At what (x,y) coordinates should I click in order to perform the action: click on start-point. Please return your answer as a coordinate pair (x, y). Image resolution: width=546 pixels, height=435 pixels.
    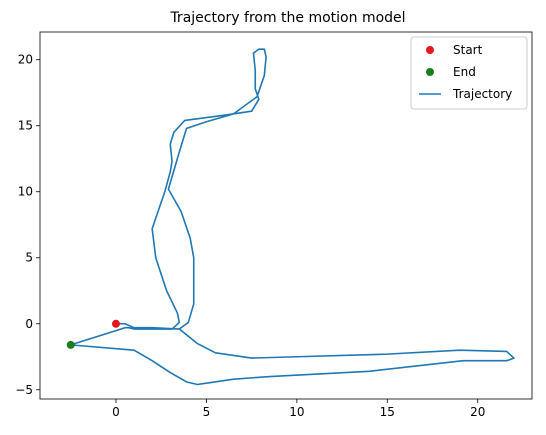
    Looking at the image, I should click on (115, 323).